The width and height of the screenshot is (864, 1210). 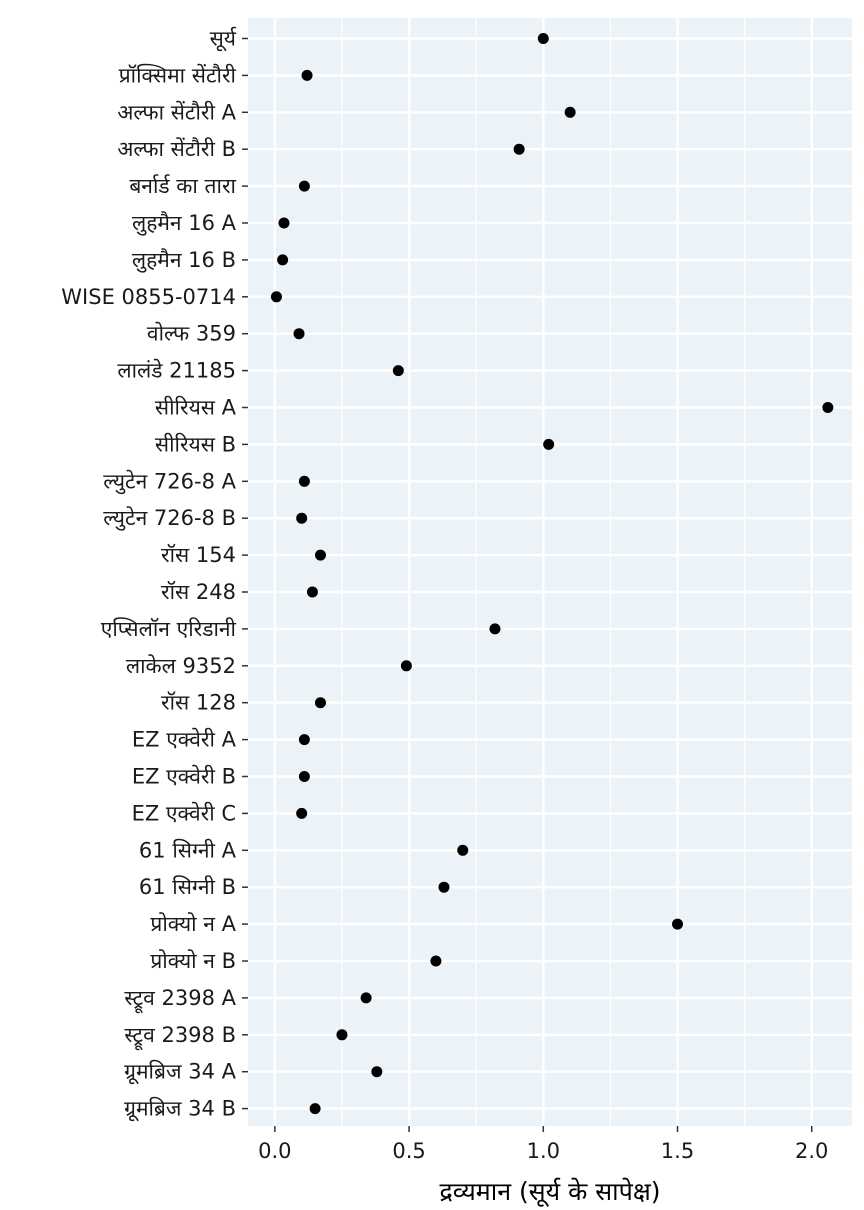 I want to click on y-tick-label: अल्फा सेंटौरी A, so click(x=176, y=112).